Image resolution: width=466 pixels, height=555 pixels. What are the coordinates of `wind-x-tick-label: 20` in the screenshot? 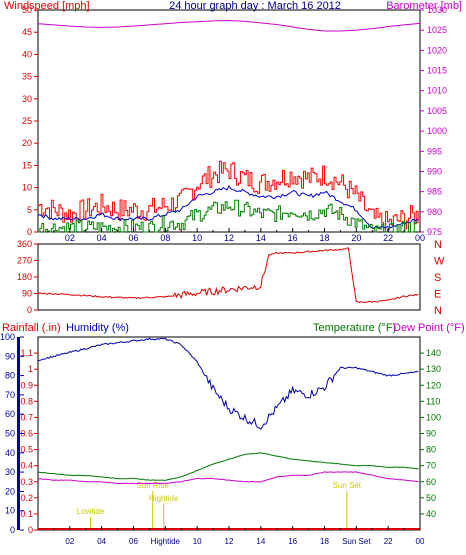 It's located at (356, 238).